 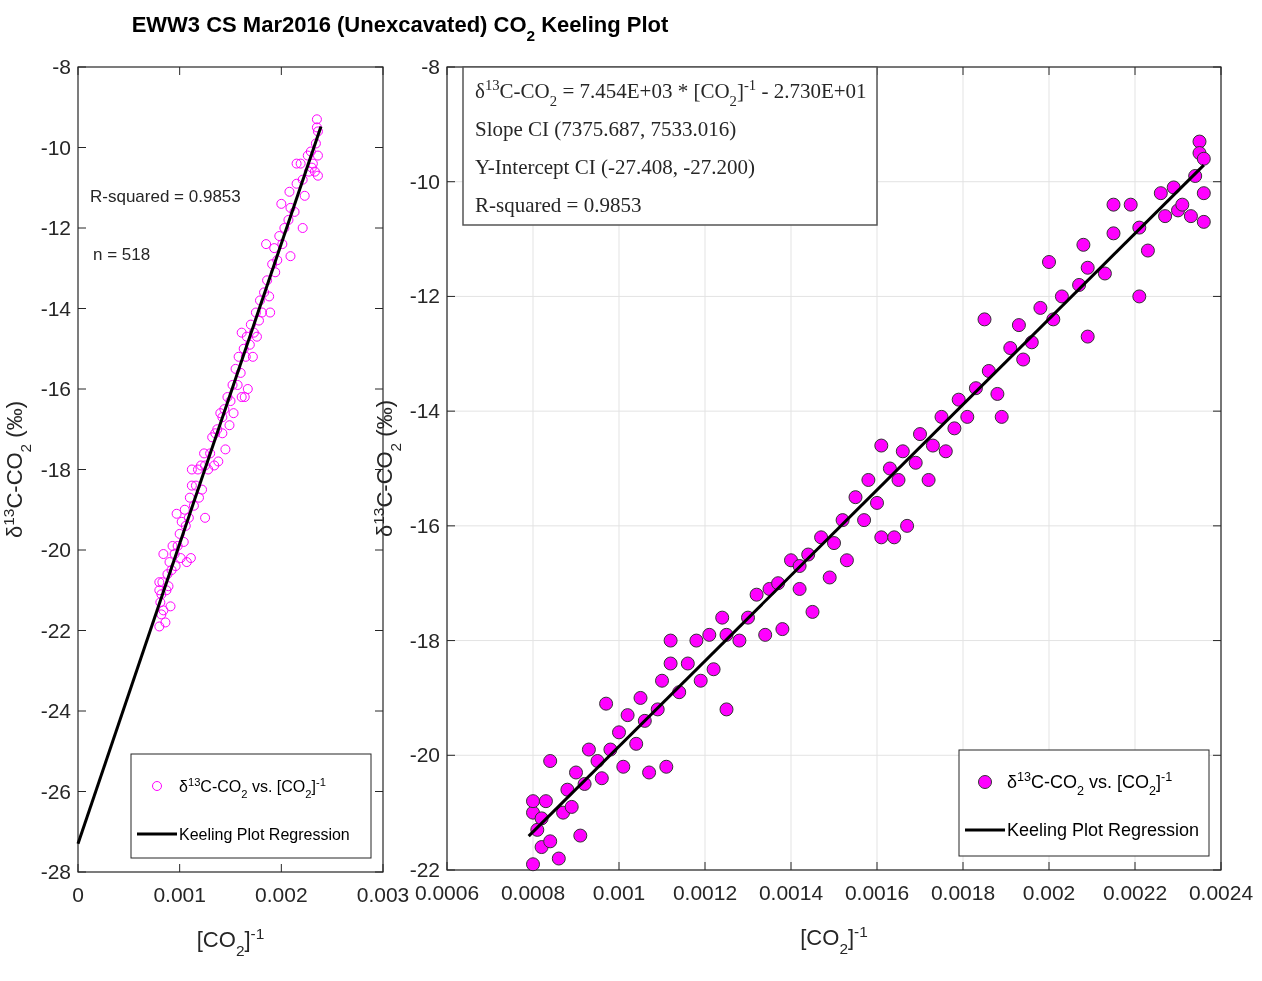 I want to click on x-tick-label: 0.0016, so click(x=877, y=892).